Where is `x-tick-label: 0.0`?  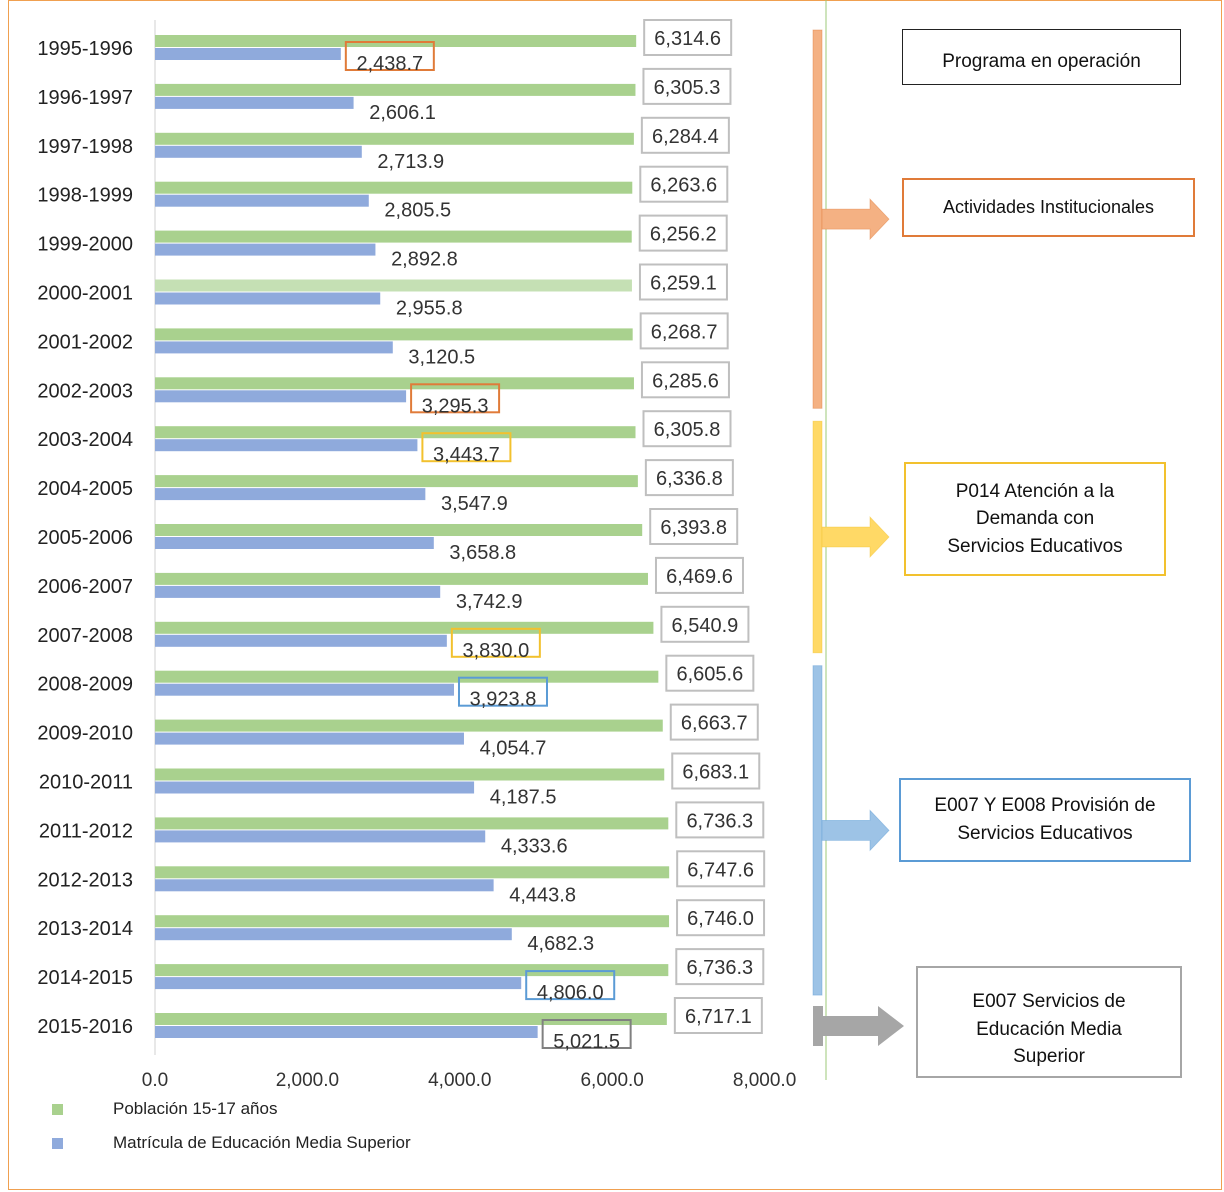
x-tick-label: 0.0 is located at coordinates (155, 1080).